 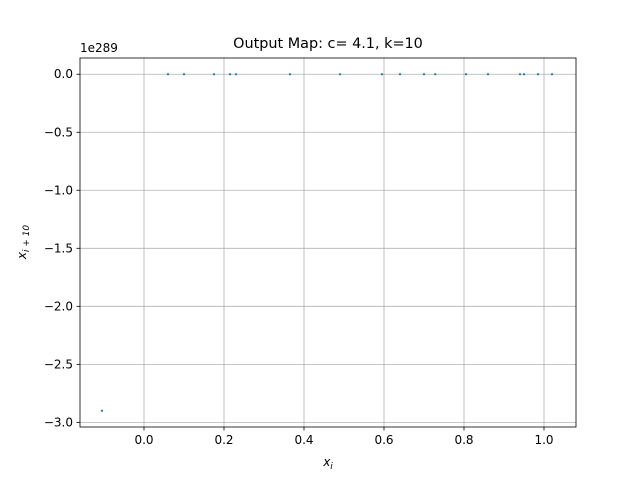 I want to click on y-tick-label: −1.5, so click(x=58, y=248).